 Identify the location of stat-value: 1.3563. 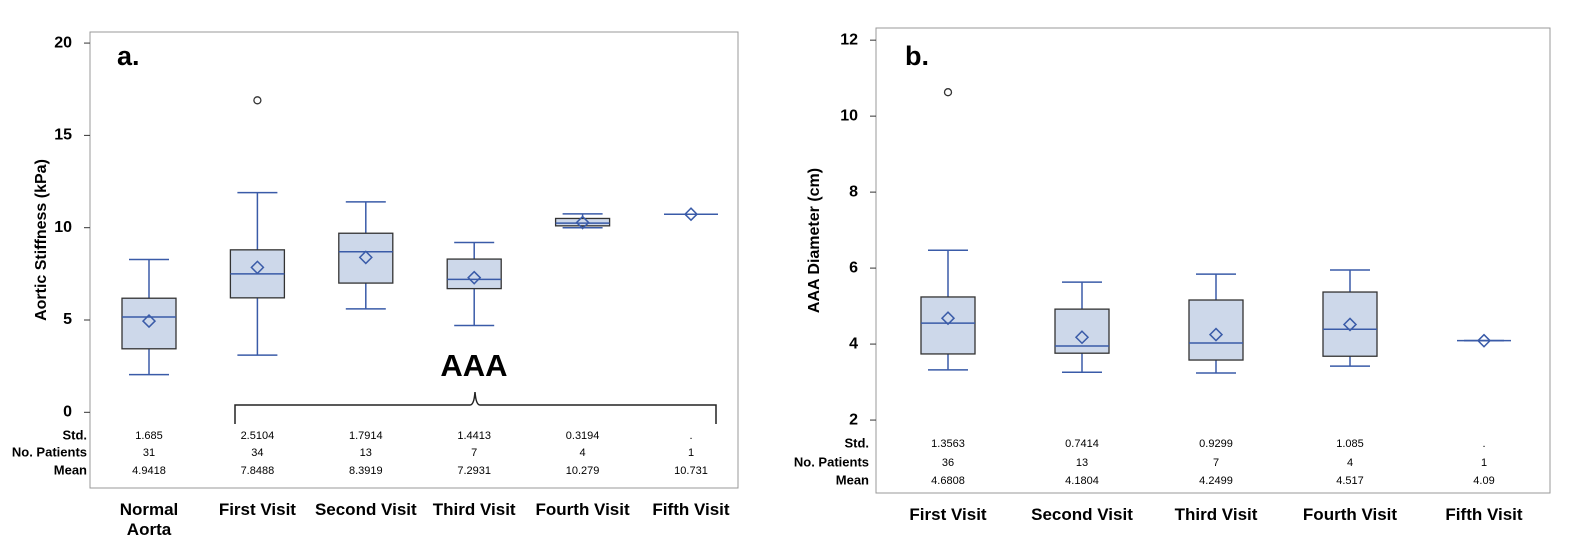
(948, 444).